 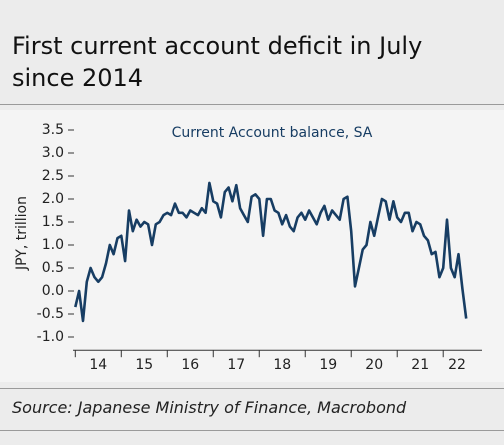 I want to click on x-tick-label: 20, so click(x=374, y=365).